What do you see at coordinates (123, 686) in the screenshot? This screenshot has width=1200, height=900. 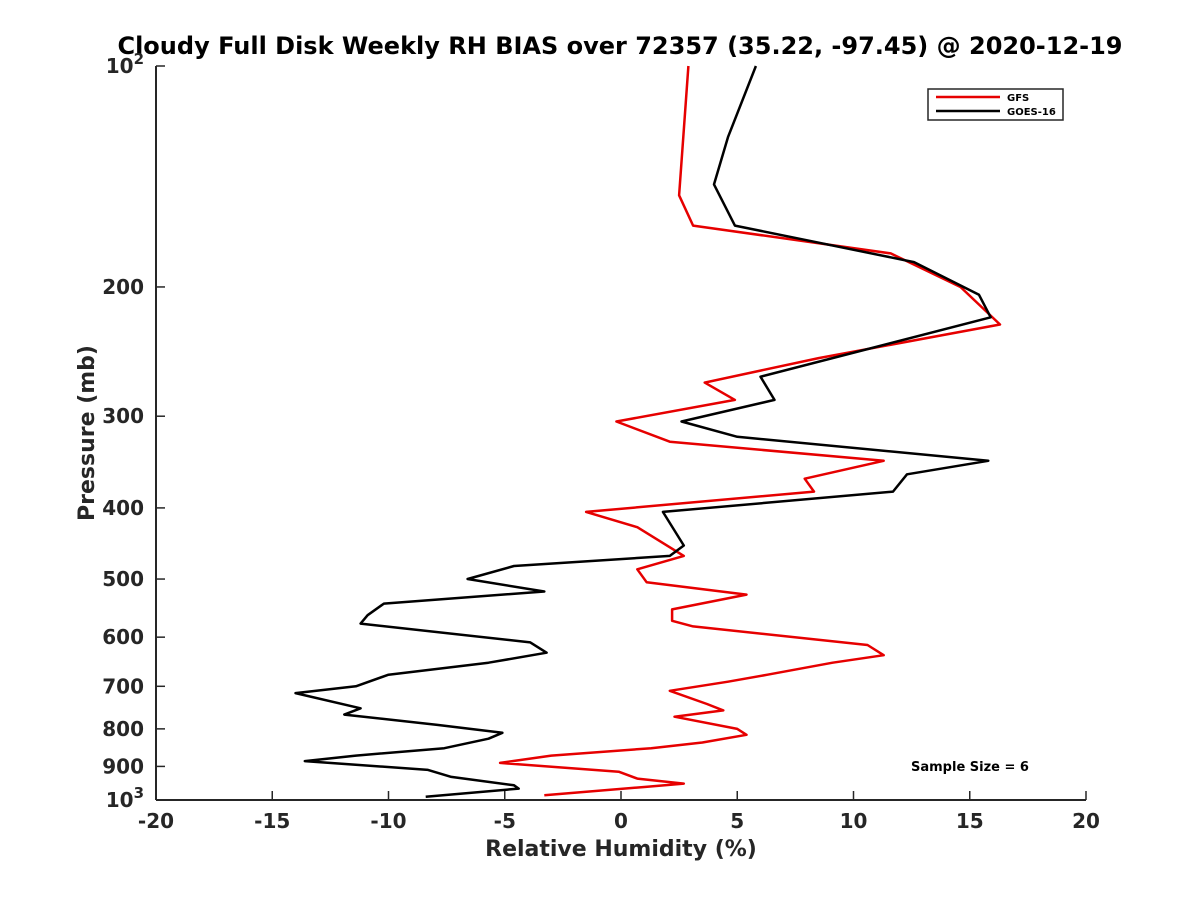 I see `y-tick-label: 700` at bounding box center [123, 686].